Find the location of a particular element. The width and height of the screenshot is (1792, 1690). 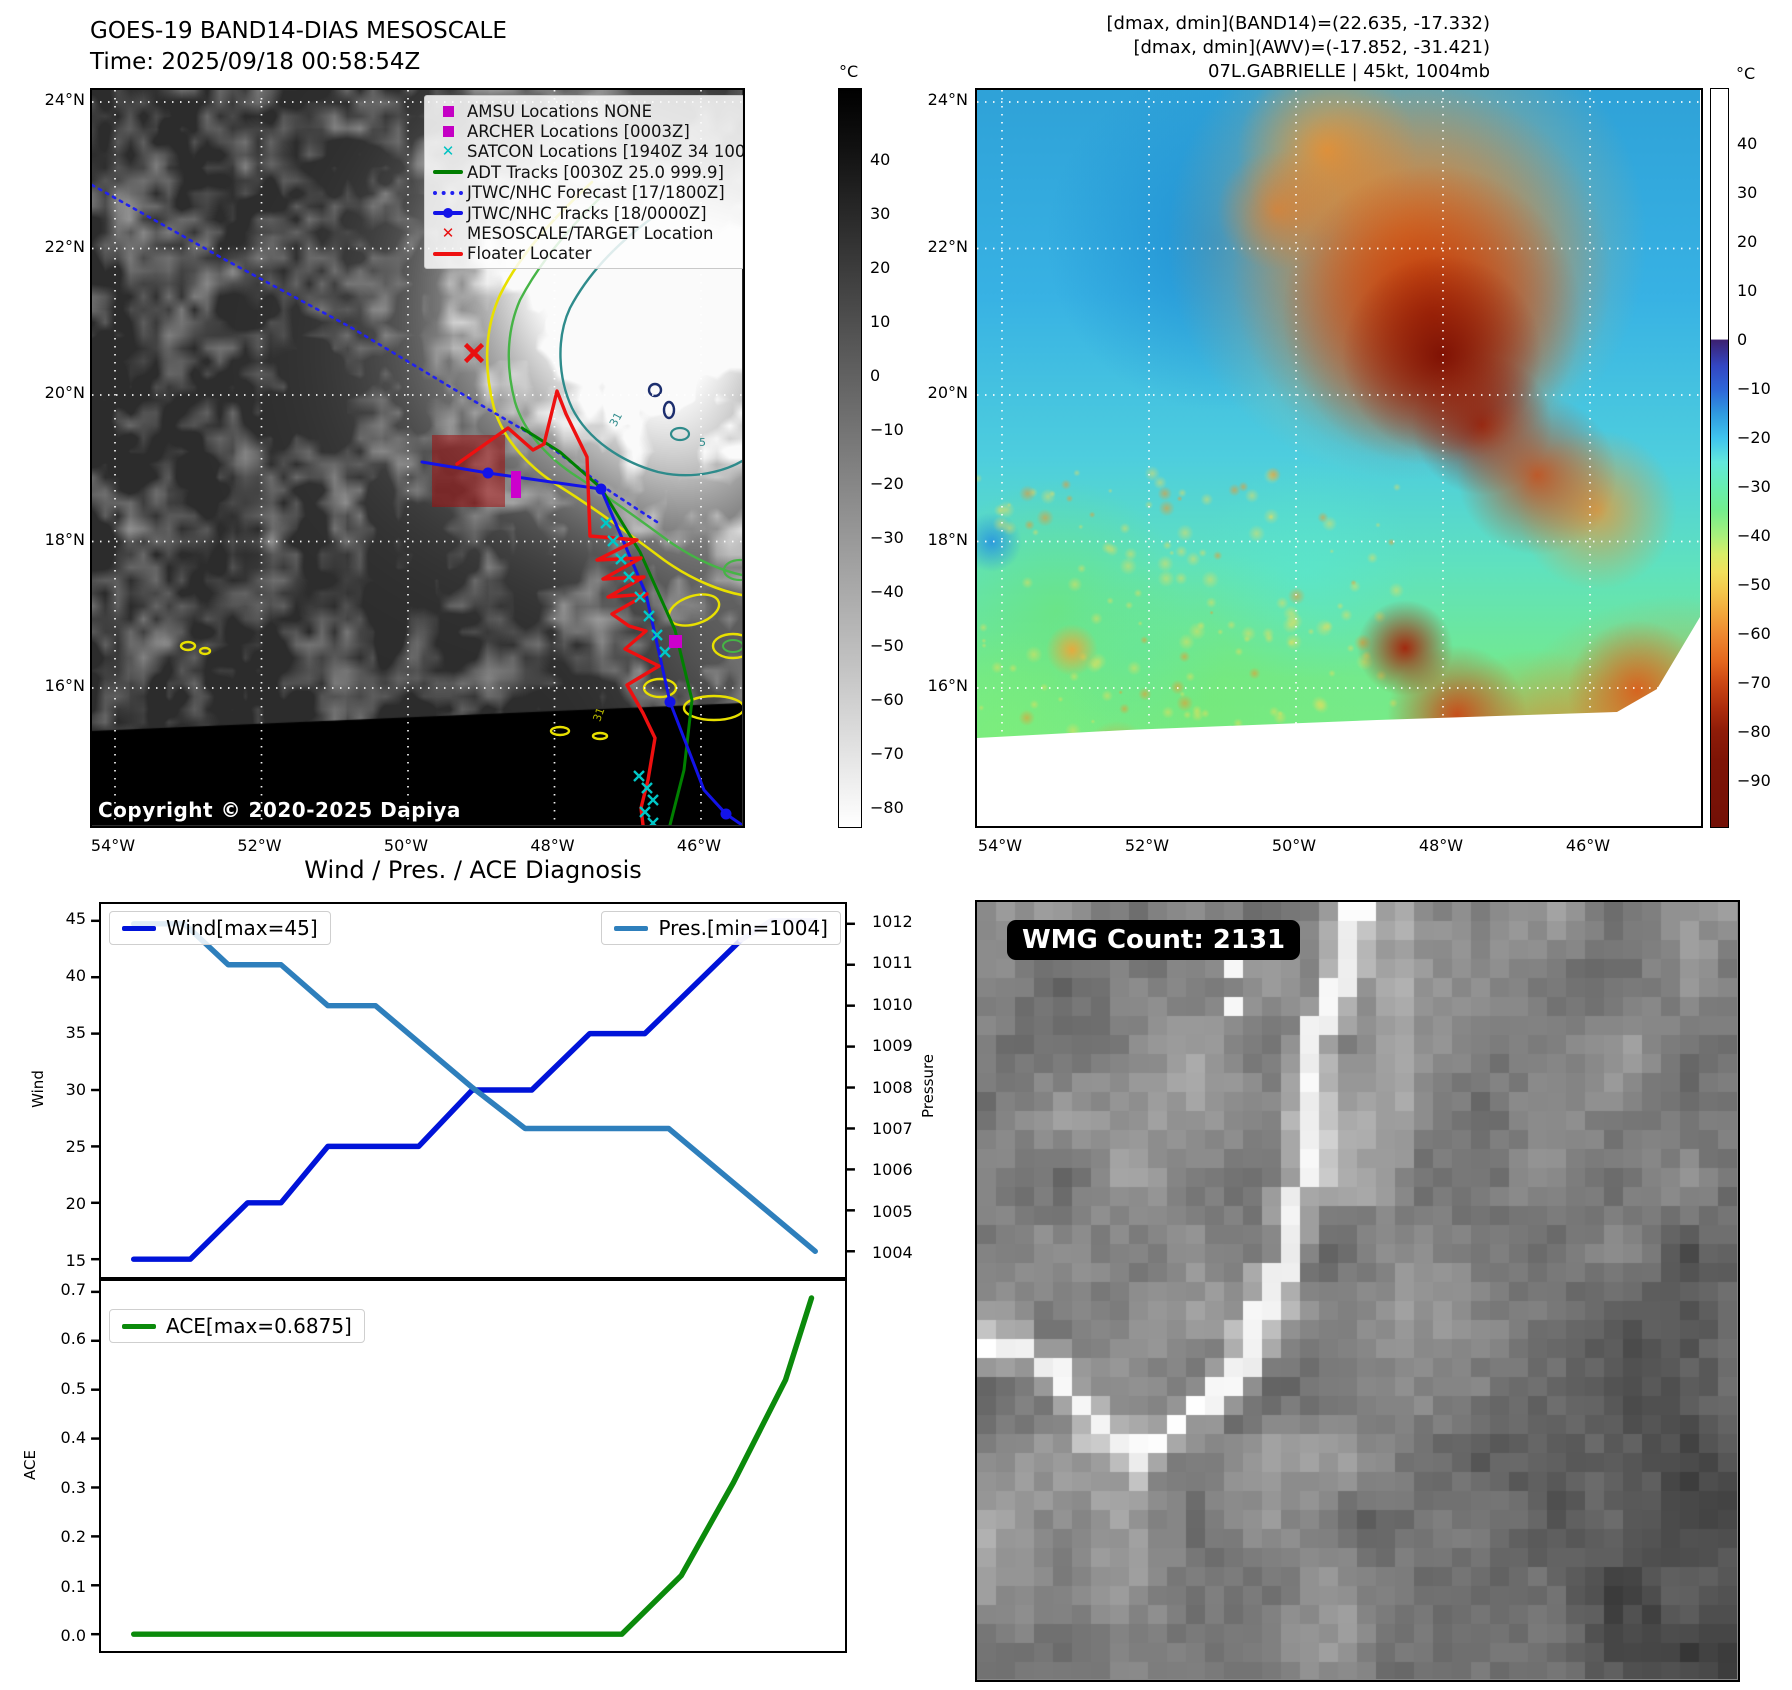

chart-title: Wind / Pres. / ACE Diagnosis is located at coordinates (473, 870).